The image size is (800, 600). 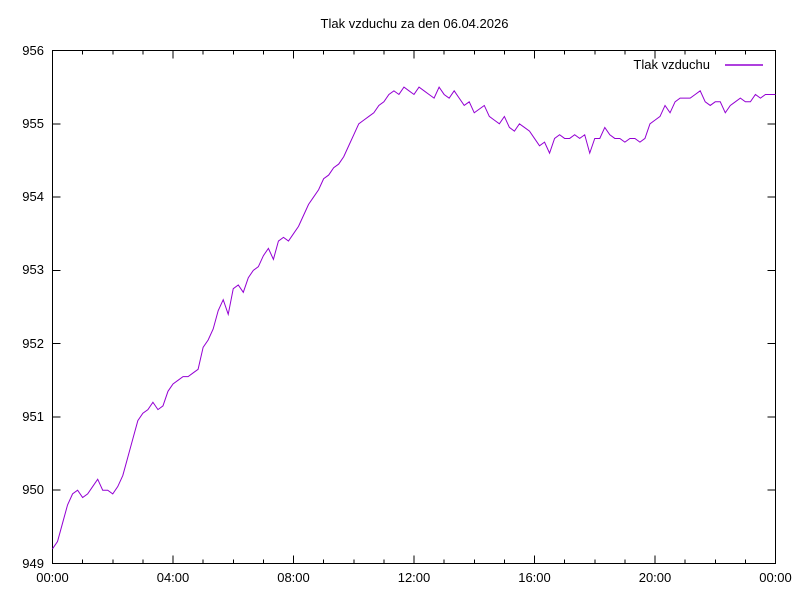 I want to click on legend-label: Tlak vzduchu, so click(x=671, y=64).